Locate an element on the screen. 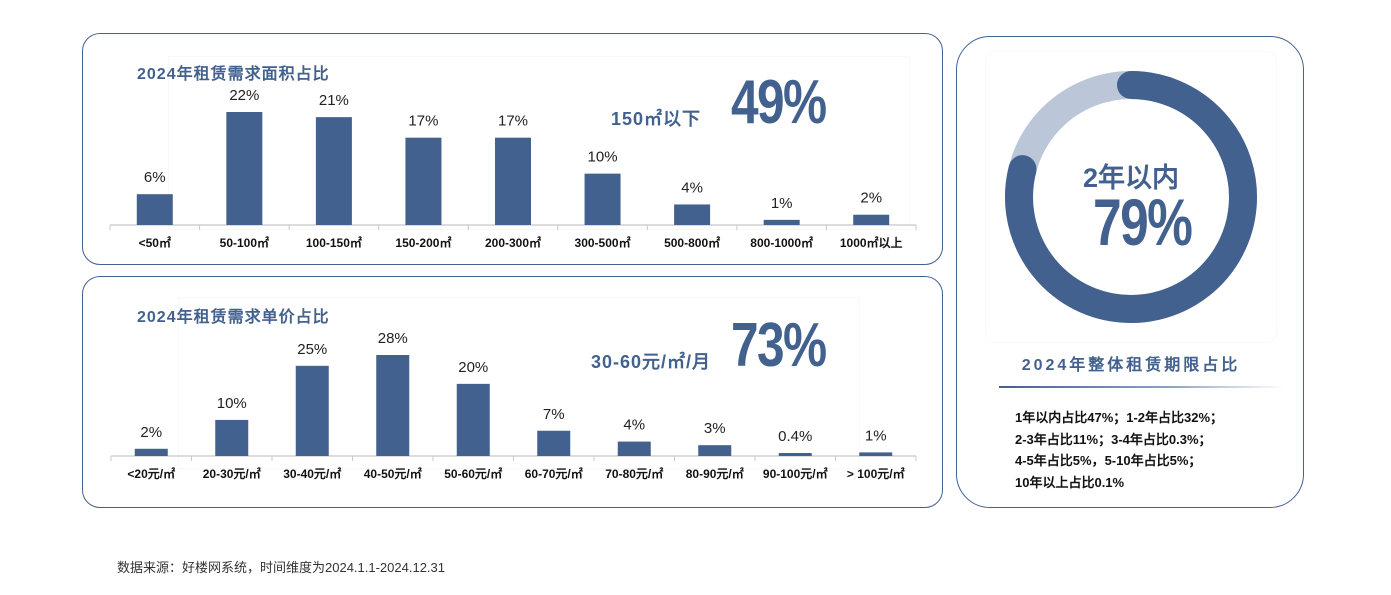 The image size is (1391, 595). note-line: 1年以内占比47%；1-2年占比32%； is located at coordinates (1119, 417).